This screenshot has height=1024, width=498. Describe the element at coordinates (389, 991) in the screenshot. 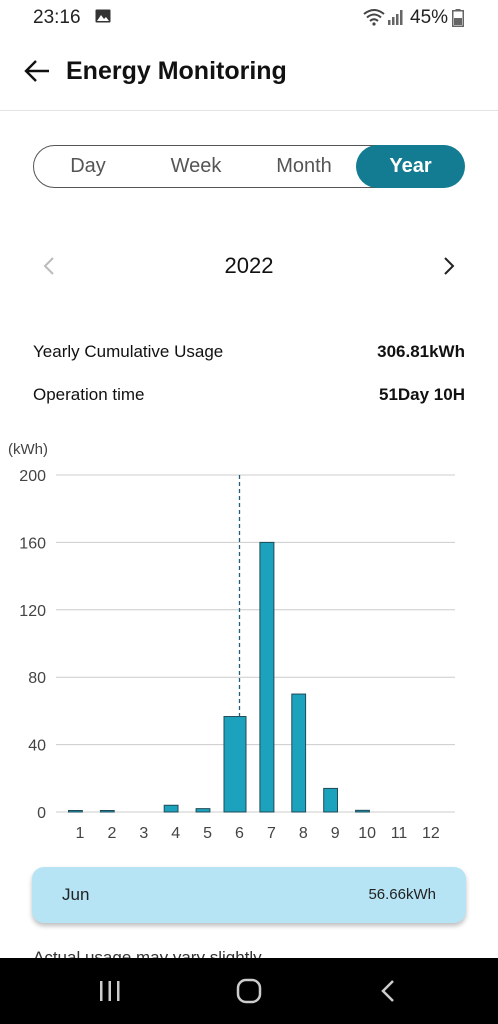

I see `back-icon` at that location.